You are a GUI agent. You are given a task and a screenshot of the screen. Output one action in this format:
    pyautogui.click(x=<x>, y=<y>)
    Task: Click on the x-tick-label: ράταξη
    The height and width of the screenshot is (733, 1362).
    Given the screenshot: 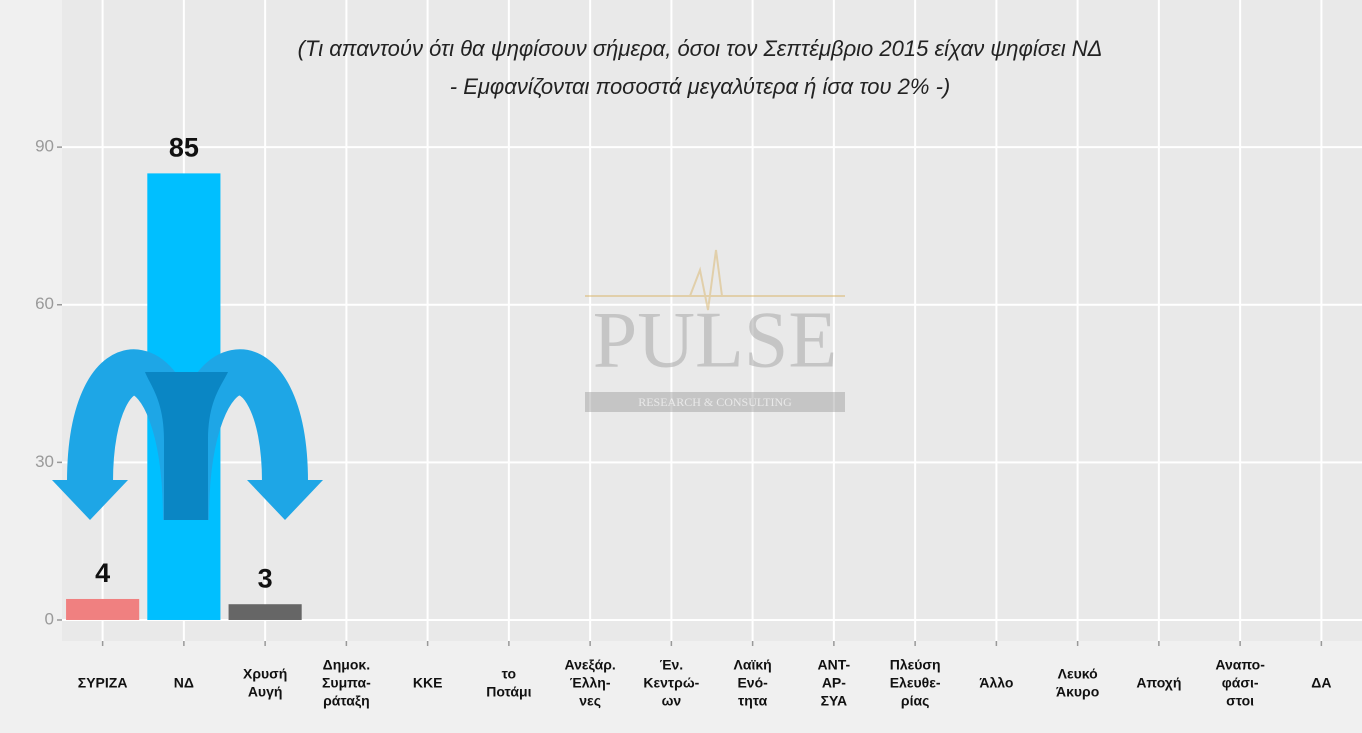 What is the action you would take?
    pyautogui.click(x=346, y=701)
    